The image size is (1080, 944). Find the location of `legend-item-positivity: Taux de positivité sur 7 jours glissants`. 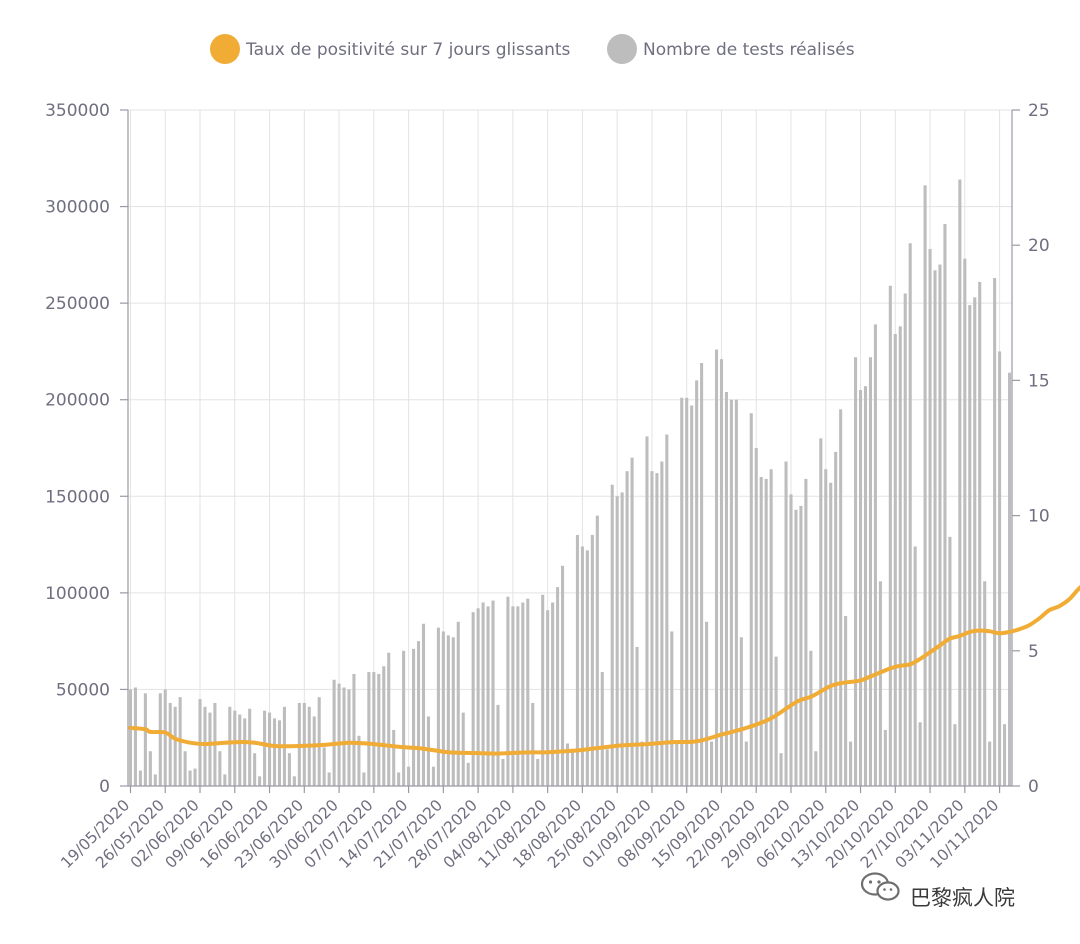

legend-item-positivity: Taux de positivité sur 7 jours glissants is located at coordinates (390, 49).